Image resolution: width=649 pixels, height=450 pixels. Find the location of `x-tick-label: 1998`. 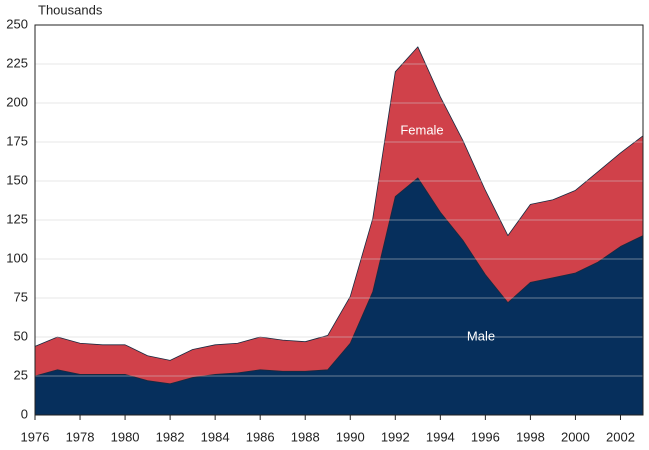

x-tick-label: 1998 is located at coordinates (530, 436).